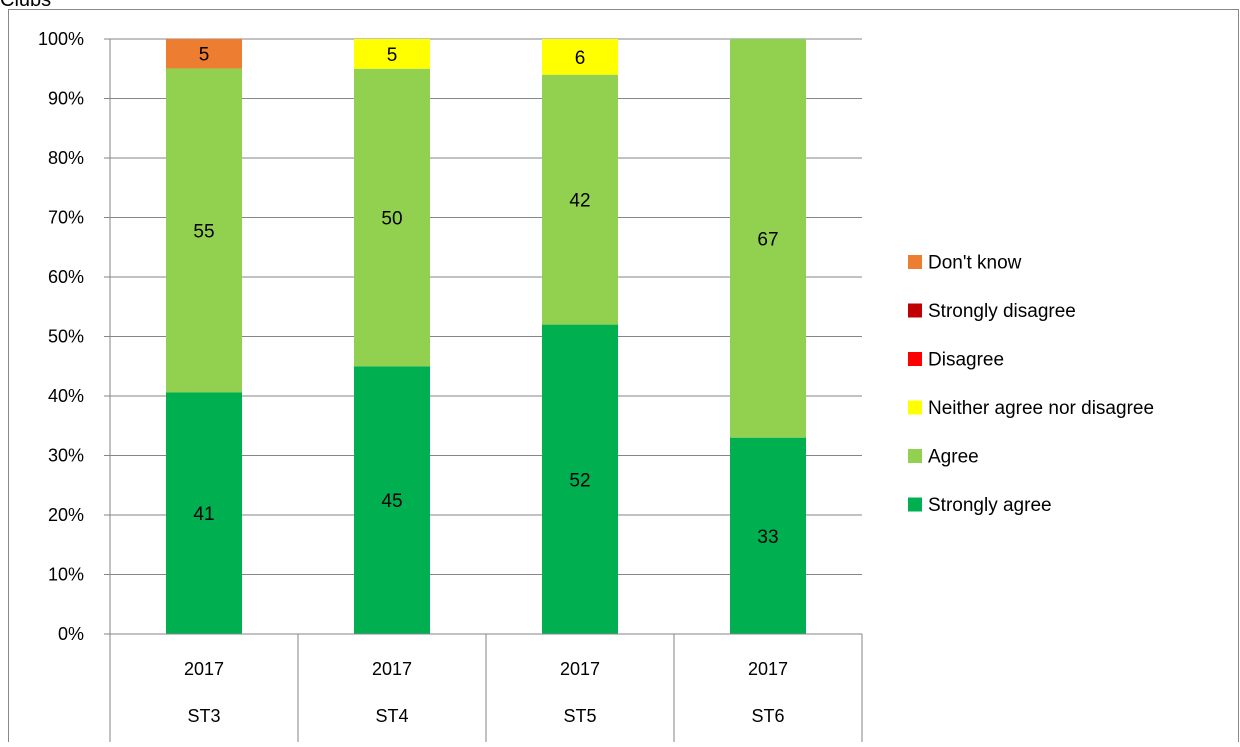 The height and width of the screenshot is (747, 1240). I want to click on legend-label: Strongly agree, so click(990, 505).